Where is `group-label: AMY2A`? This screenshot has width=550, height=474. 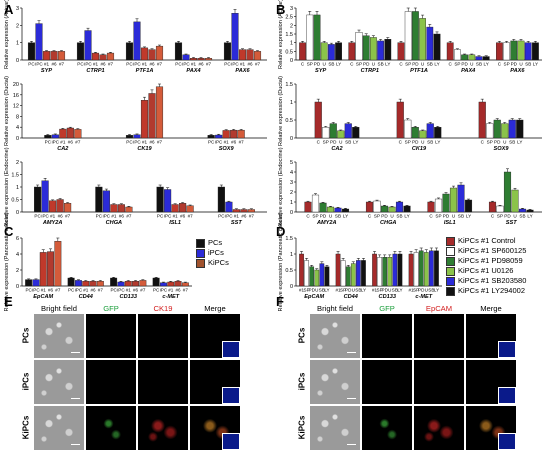
group-label: AMY2A is located at coordinates (326, 223).